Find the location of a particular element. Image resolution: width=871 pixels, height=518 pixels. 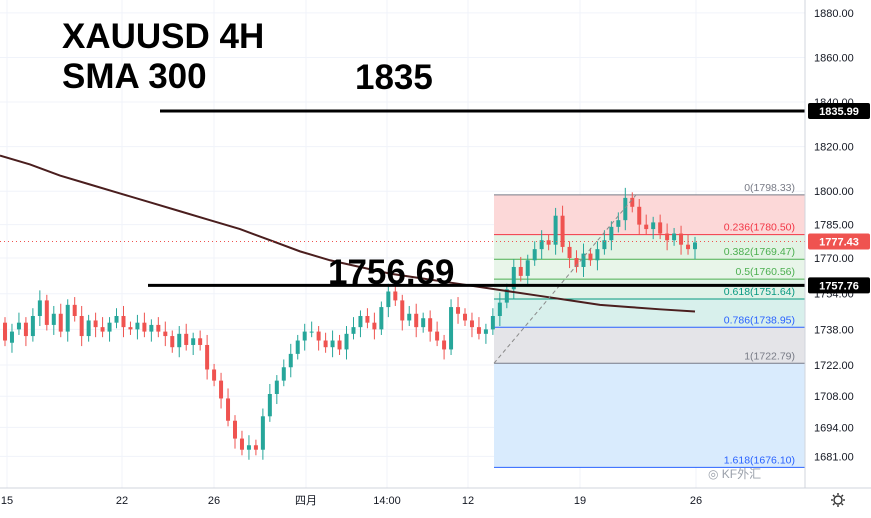

price-tick-label: 1820.00 is located at coordinates (834, 148).